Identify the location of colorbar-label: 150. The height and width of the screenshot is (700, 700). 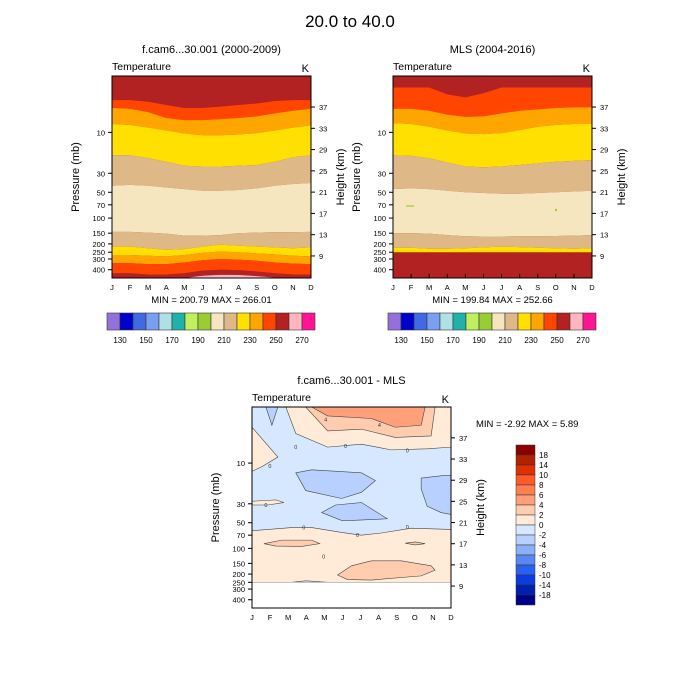
(146, 340).